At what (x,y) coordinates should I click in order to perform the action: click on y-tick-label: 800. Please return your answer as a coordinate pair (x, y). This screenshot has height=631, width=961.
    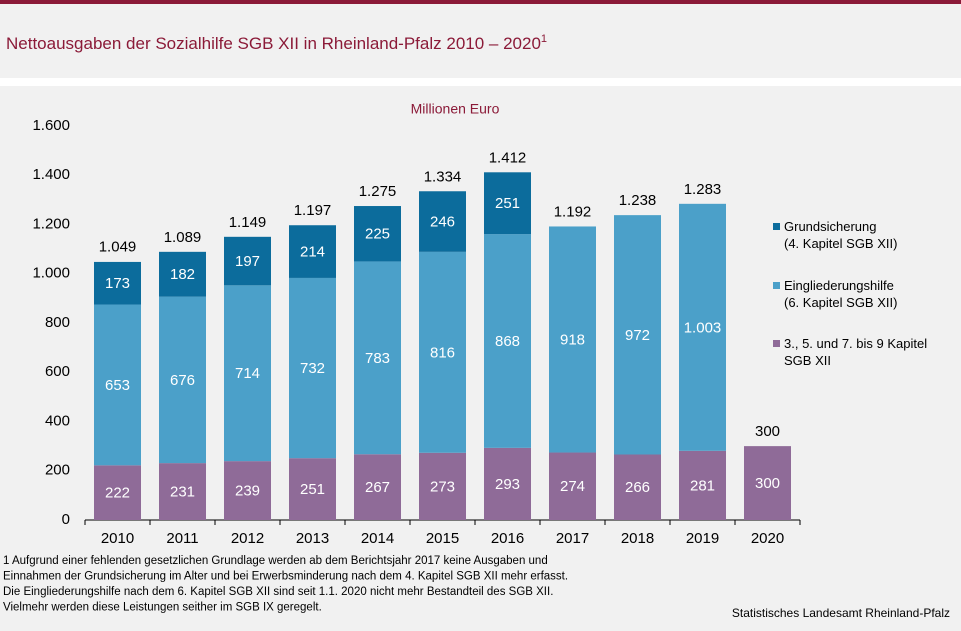
    Looking at the image, I should click on (57, 322).